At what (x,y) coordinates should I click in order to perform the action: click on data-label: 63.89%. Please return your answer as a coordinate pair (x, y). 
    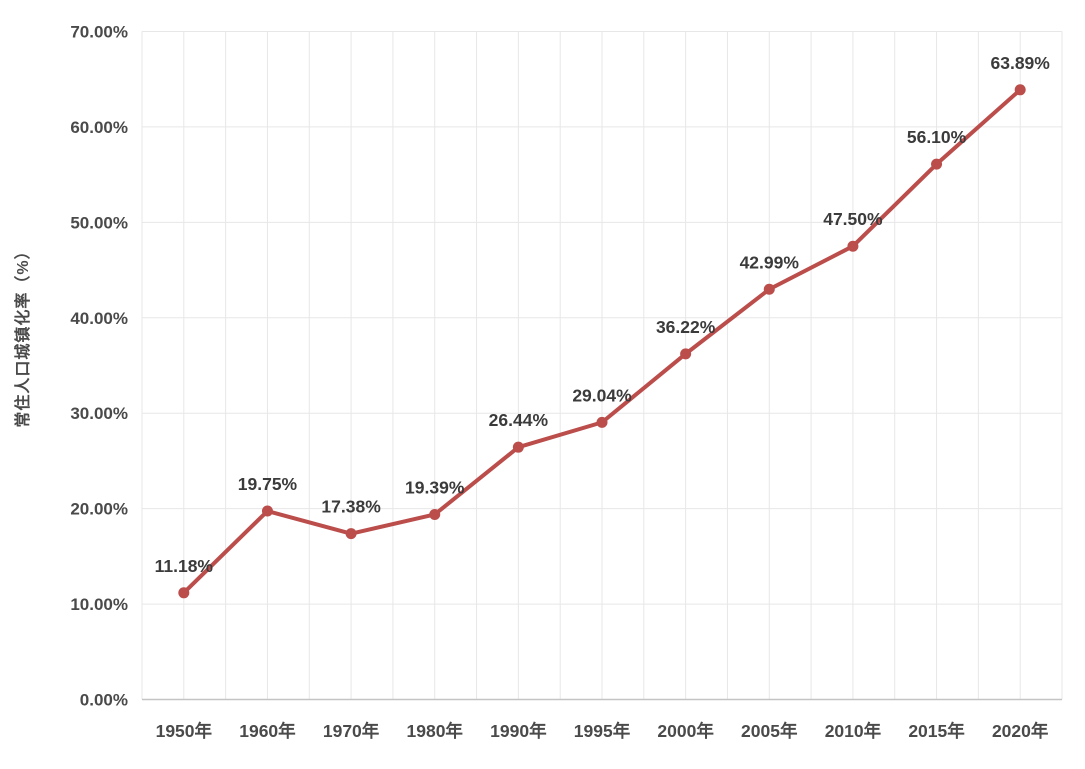
    Looking at the image, I should click on (1021, 63).